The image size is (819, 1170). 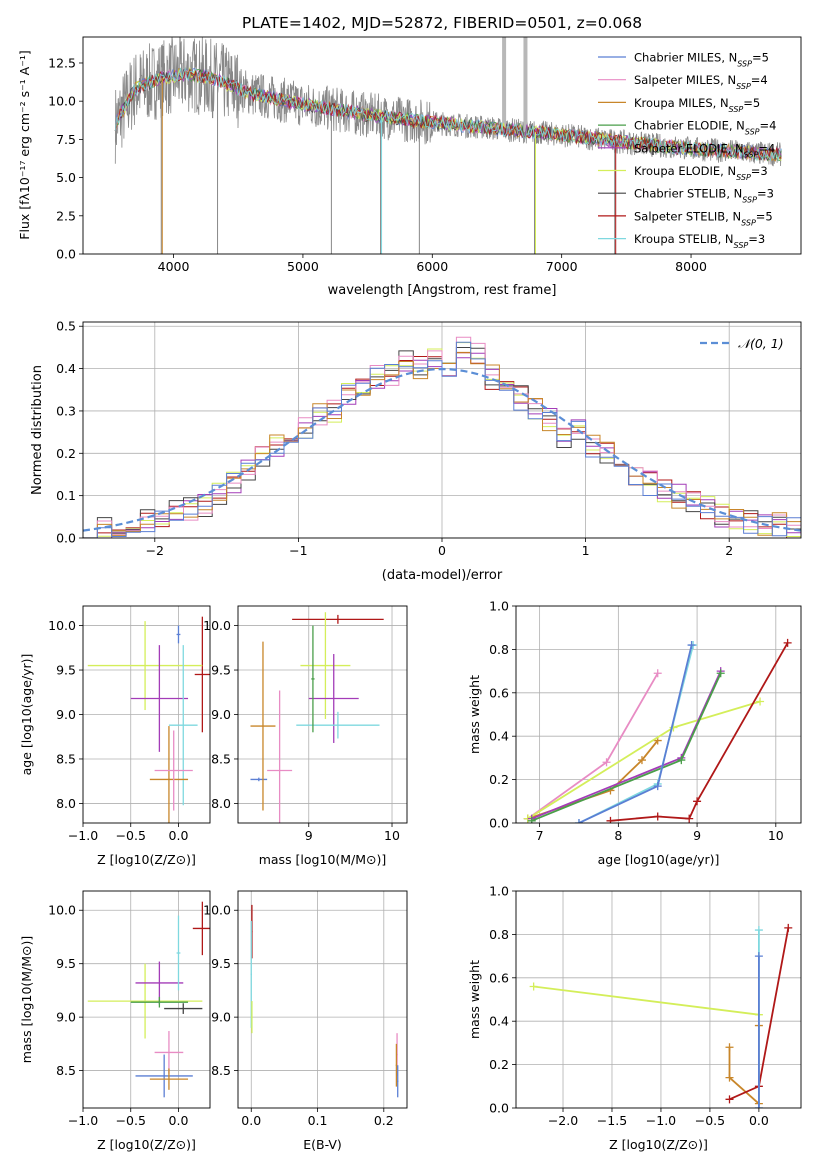 I want to click on legend-label: Chabrier ELODIE, NSSP=4, so click(x=705, y=128).